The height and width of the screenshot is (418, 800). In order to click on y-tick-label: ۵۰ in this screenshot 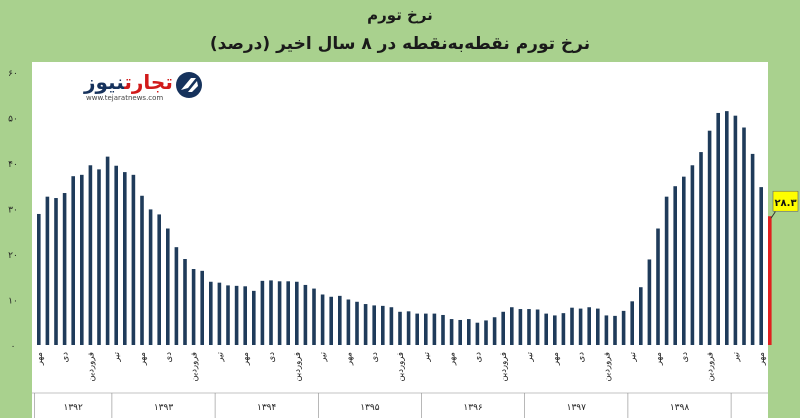, I will do `click(13, 120)`.